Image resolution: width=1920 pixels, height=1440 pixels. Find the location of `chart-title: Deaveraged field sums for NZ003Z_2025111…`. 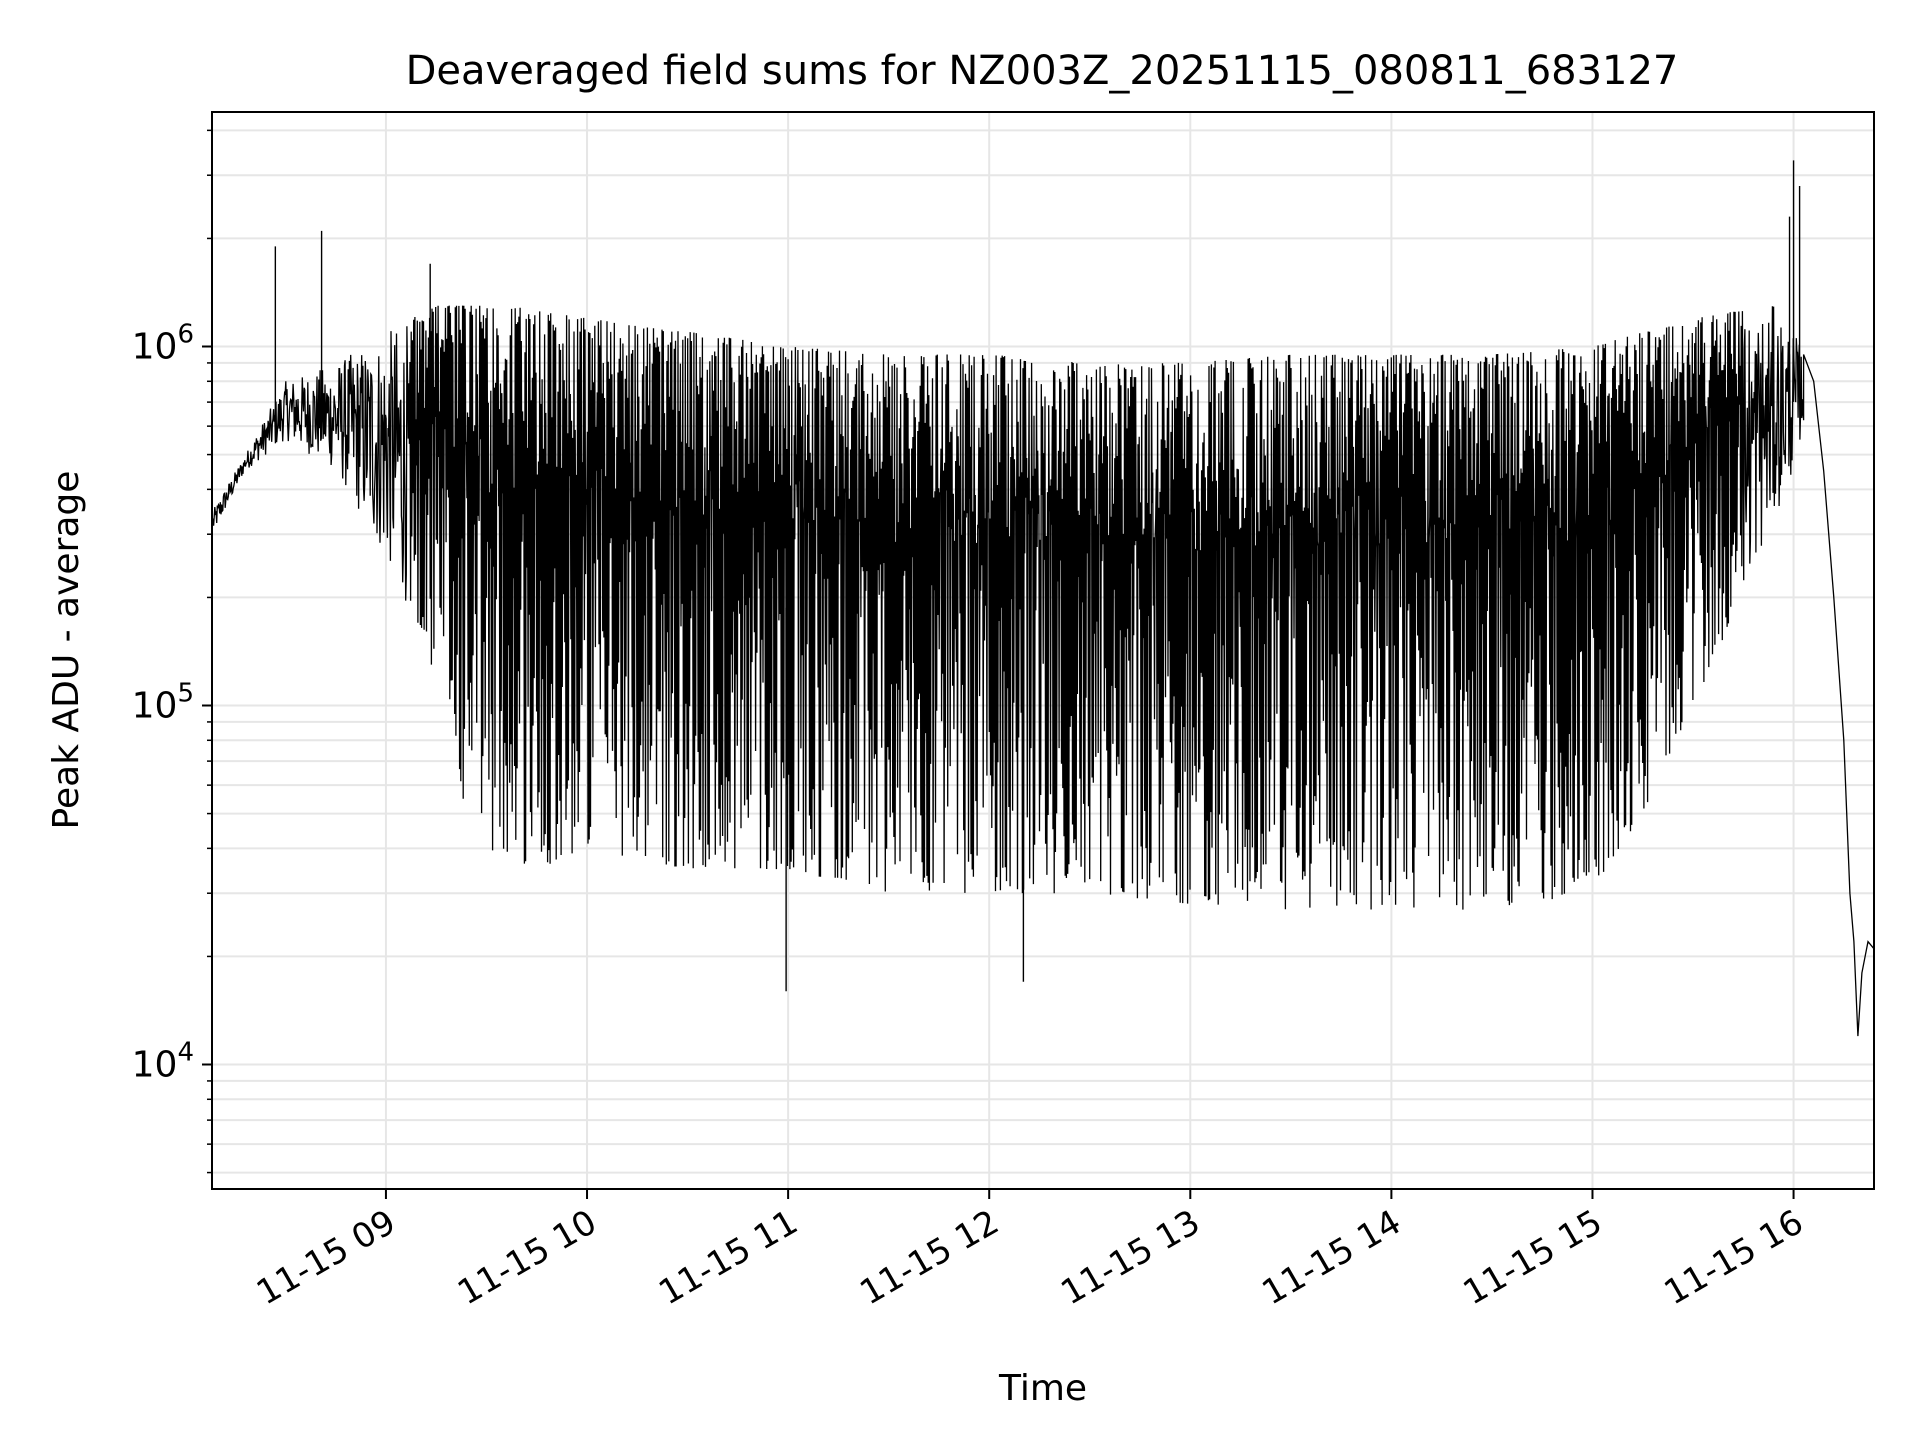

chart-title: Deaveraged field sums for NZ003Z_2025111… is located at coordinates (1042, 71).